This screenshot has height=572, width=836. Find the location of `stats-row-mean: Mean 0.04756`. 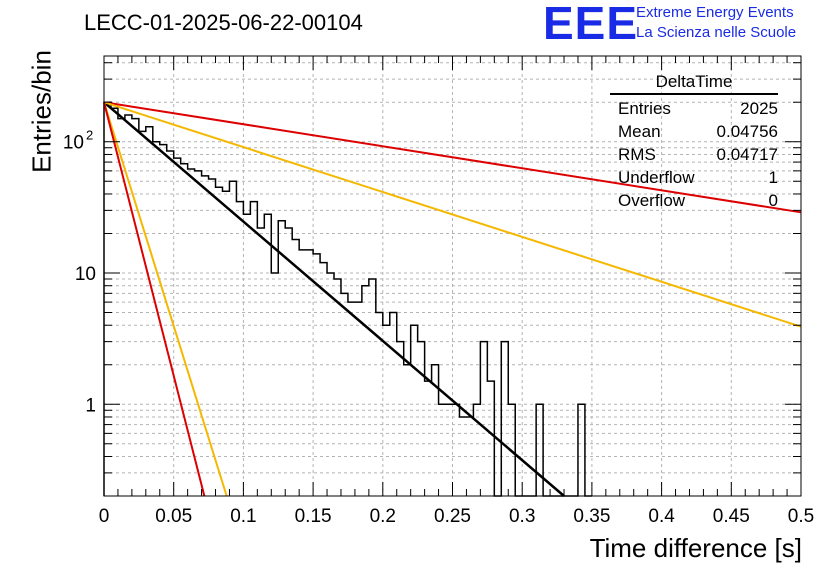

stats-row-mean: Mean 0.04756 is located at coordinates (694, 131).